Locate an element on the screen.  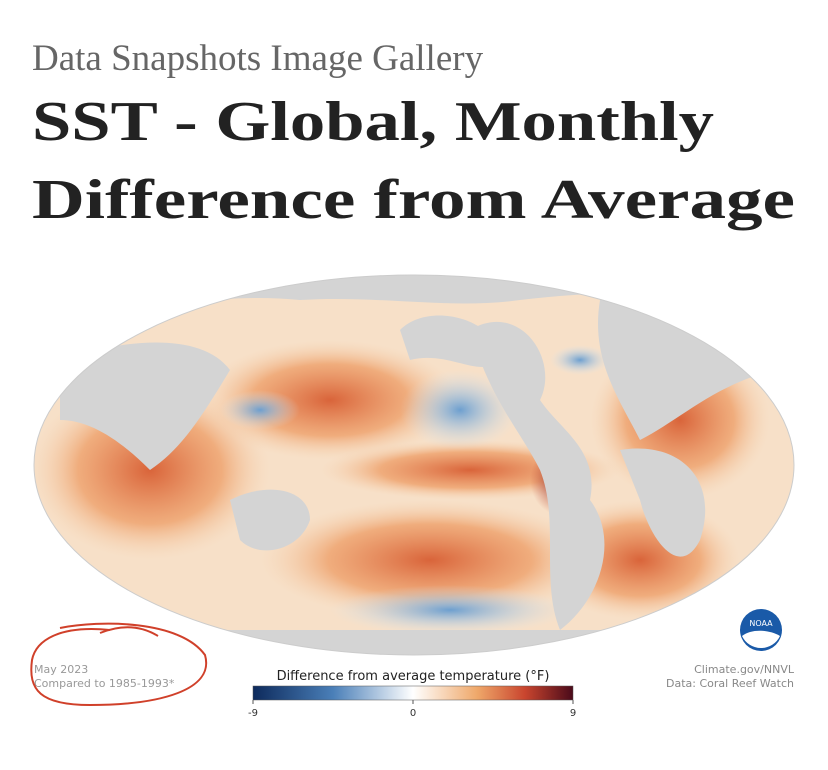
map-date: May 2023 is located at coordinates (61, 669).